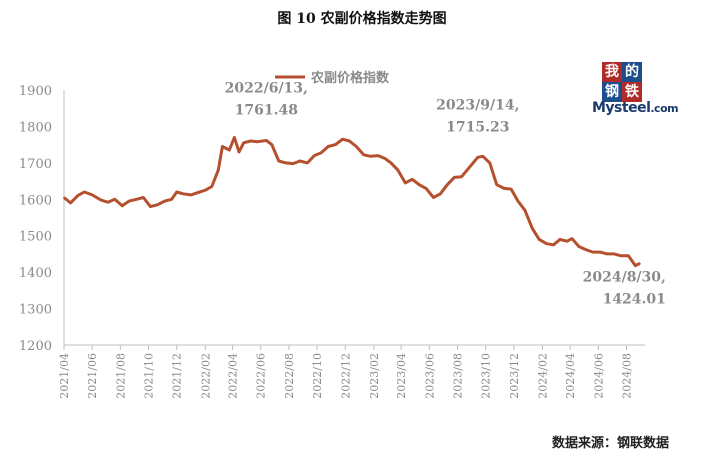 The width and height of the screenshot is (724, 471). Describe the element at coordinates (149, 376) in the screenshot. I see `x-tick-label: 2021/10` at that location.